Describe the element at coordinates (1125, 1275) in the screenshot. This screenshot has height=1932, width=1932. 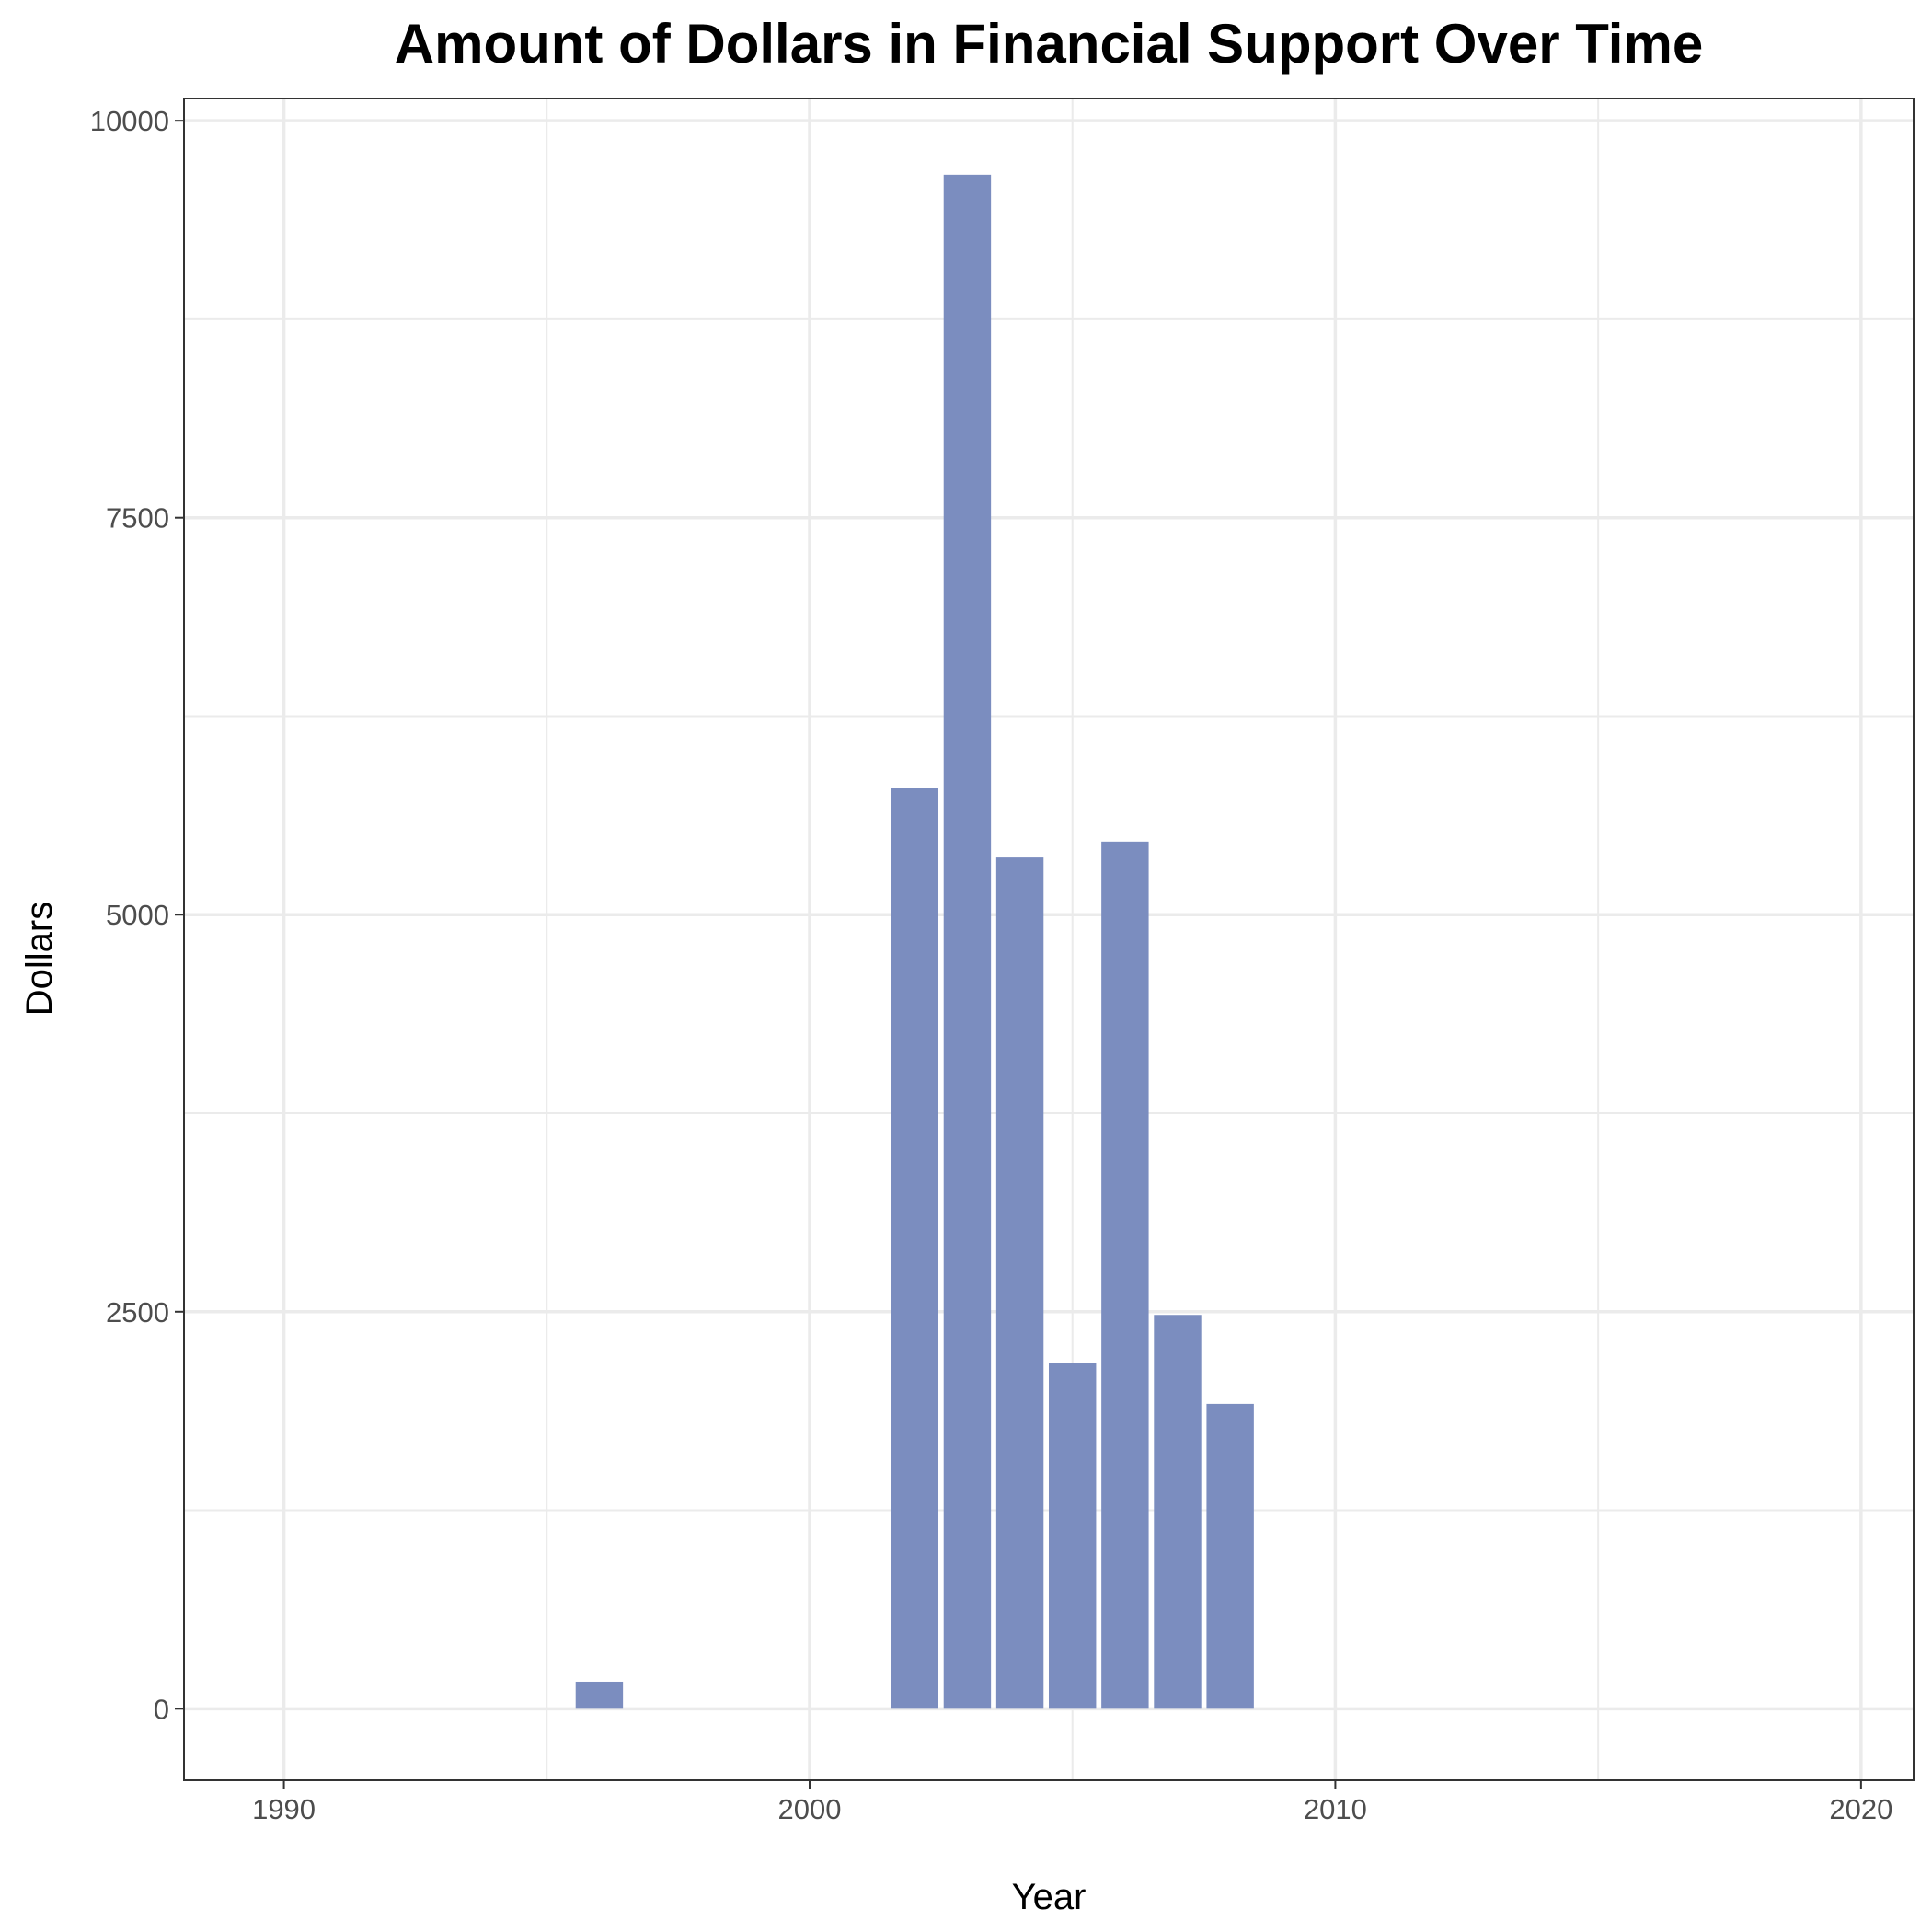
I see `bar-2006` at that location.